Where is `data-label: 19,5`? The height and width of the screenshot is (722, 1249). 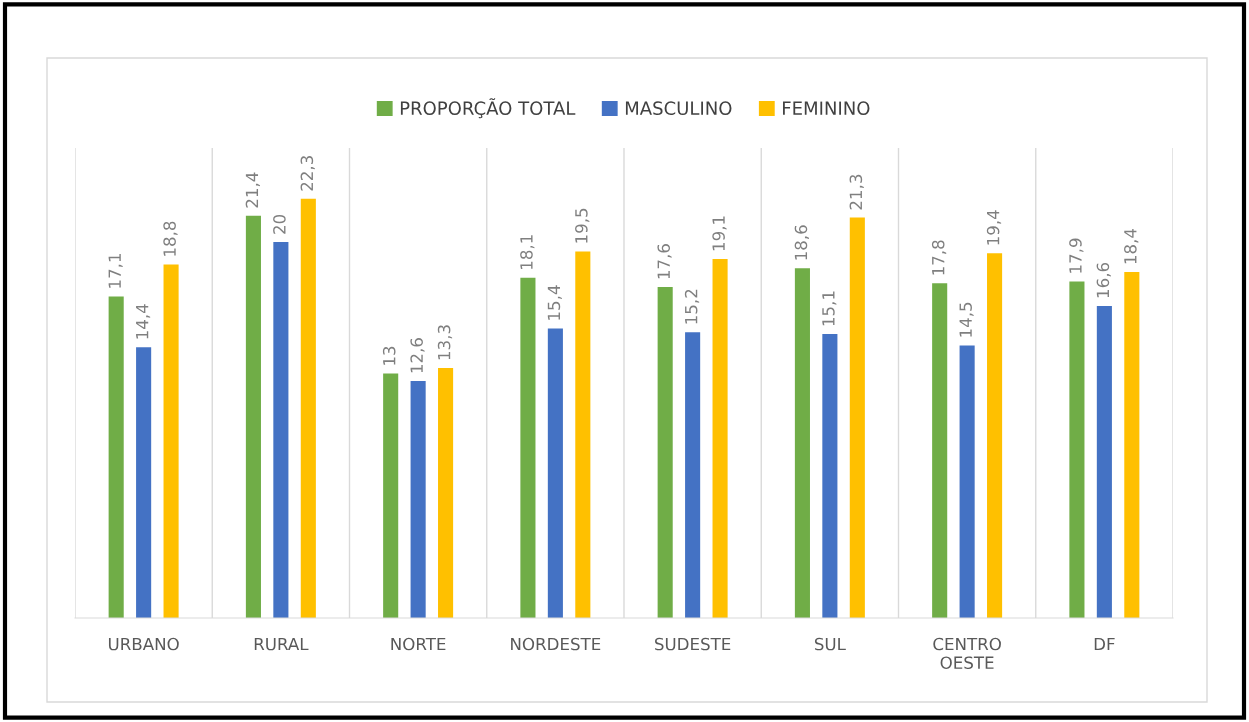 data-label: 19,5 is located at coordinates (582, 225).